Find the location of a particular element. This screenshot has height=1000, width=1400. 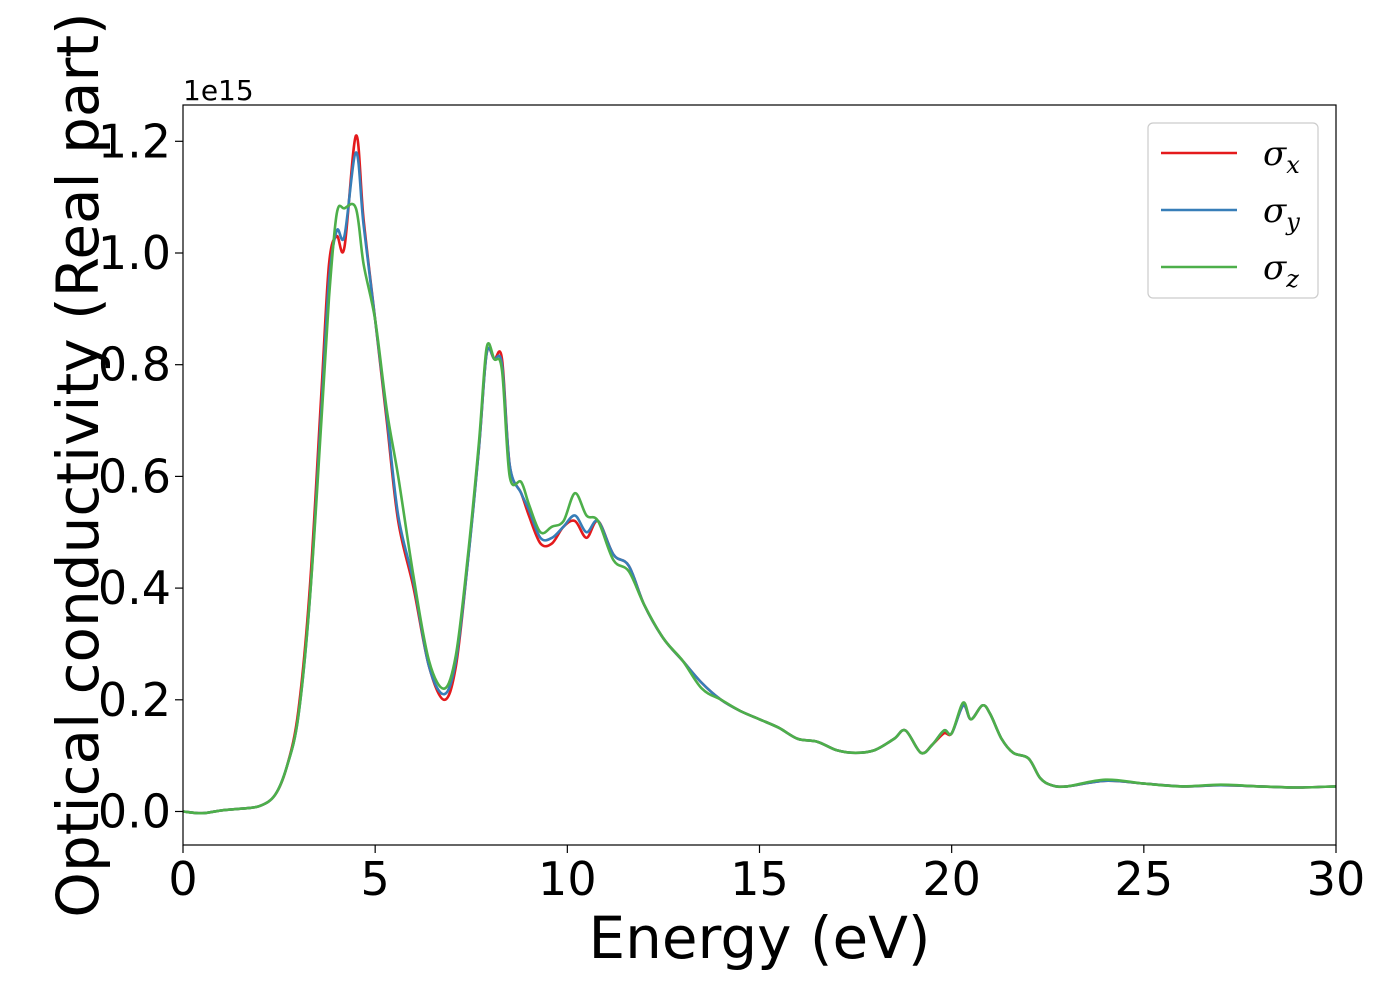

y-tick-label: 0.0 is located at coordinates (134, 811).